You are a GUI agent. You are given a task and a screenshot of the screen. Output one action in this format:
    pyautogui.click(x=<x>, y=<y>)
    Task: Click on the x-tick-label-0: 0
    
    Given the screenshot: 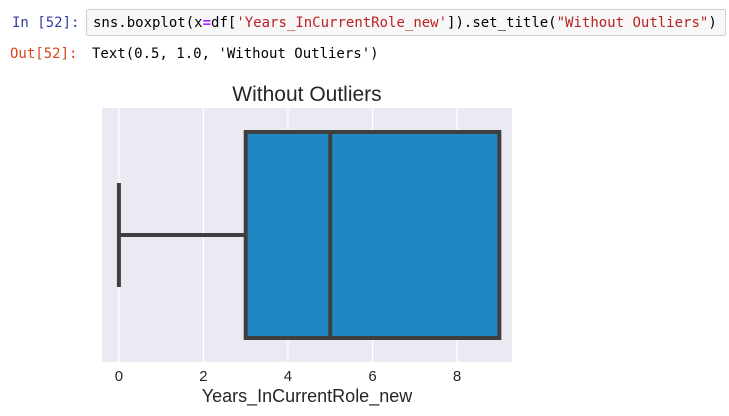 What is the action you would take?
    pyautogui.click(x=119, y=376)
    